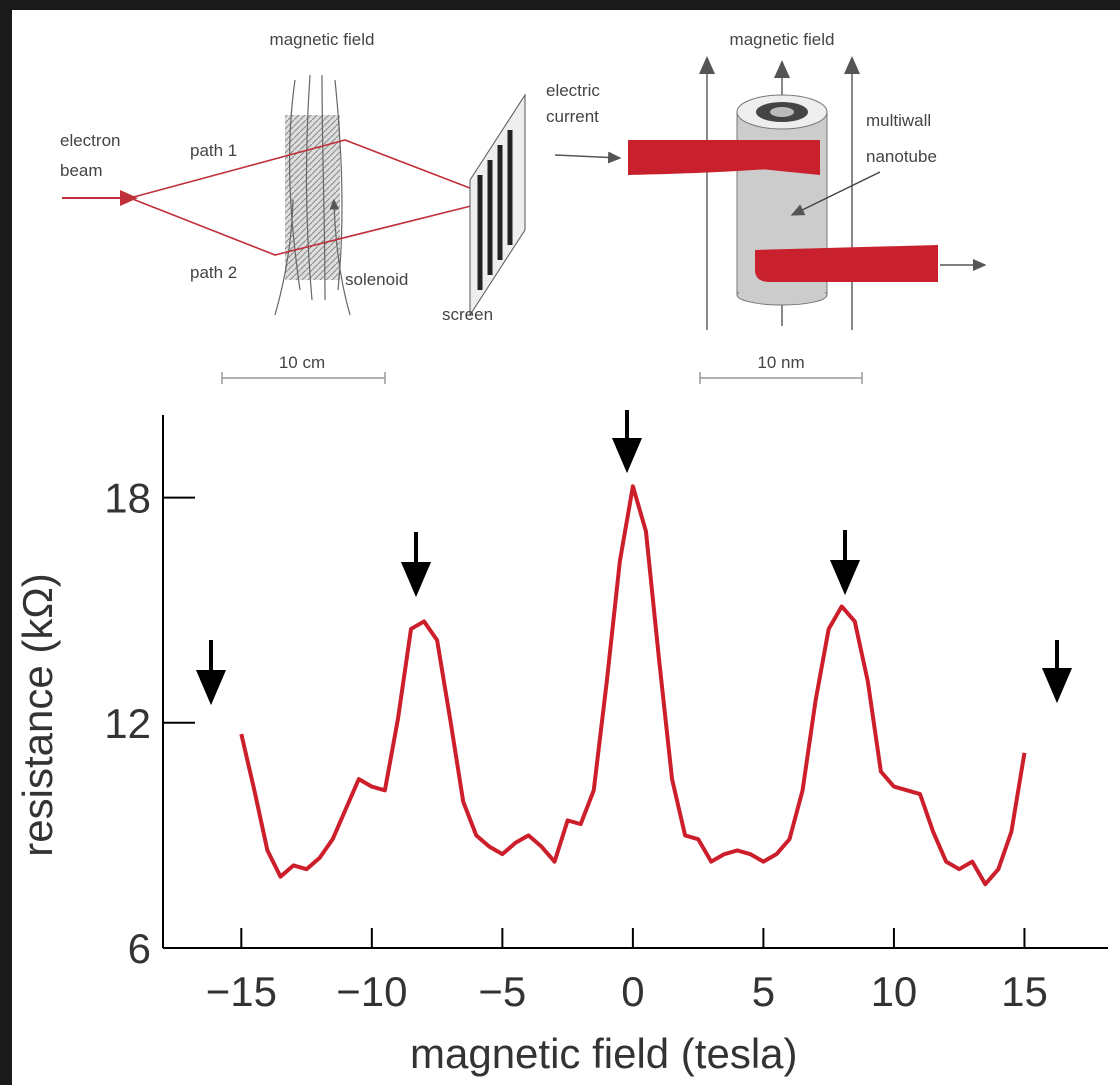 Image resolution: width=1120 pixels, height=1085 pixels. What do you see at coordinates (294, 229) in the screenshot?
I see `interferometer-diagram` at bounding box center [294, 229].